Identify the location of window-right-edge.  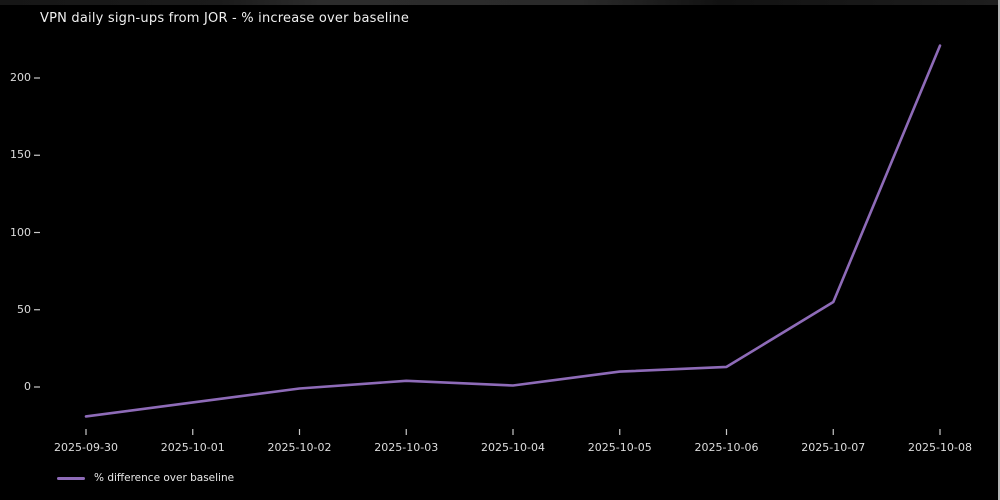
(999, 250).